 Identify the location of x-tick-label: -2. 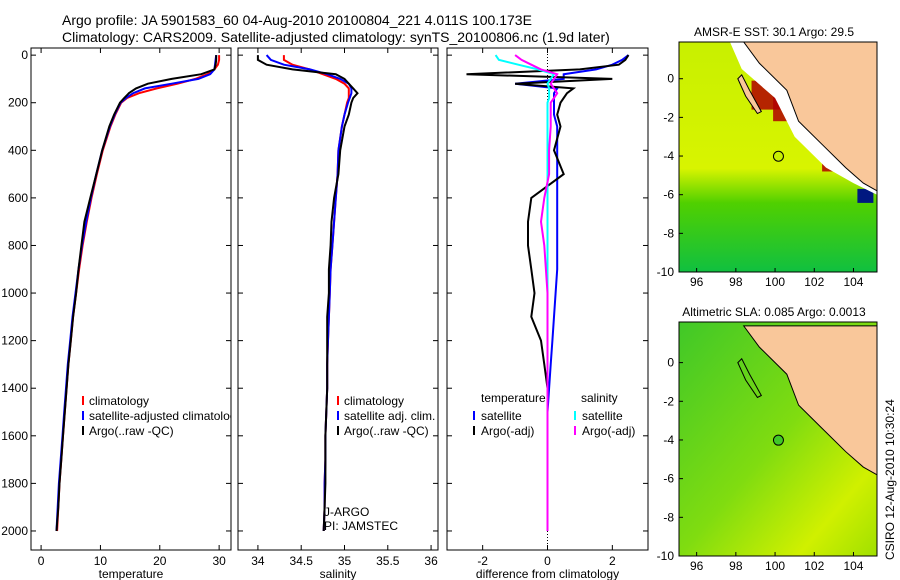
(482, 561).